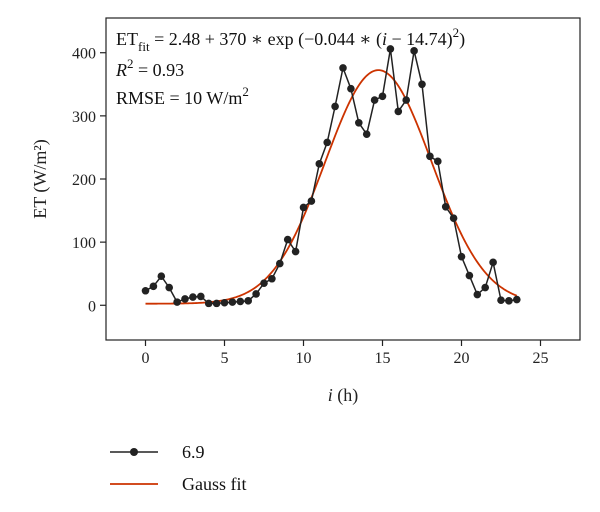 The height and width of the screenshot is (512, 600). What do you see at coordinates (193, 452) in the screenshot?
I see `legend-data-label: 6.9` at bounding box center [193, 452].